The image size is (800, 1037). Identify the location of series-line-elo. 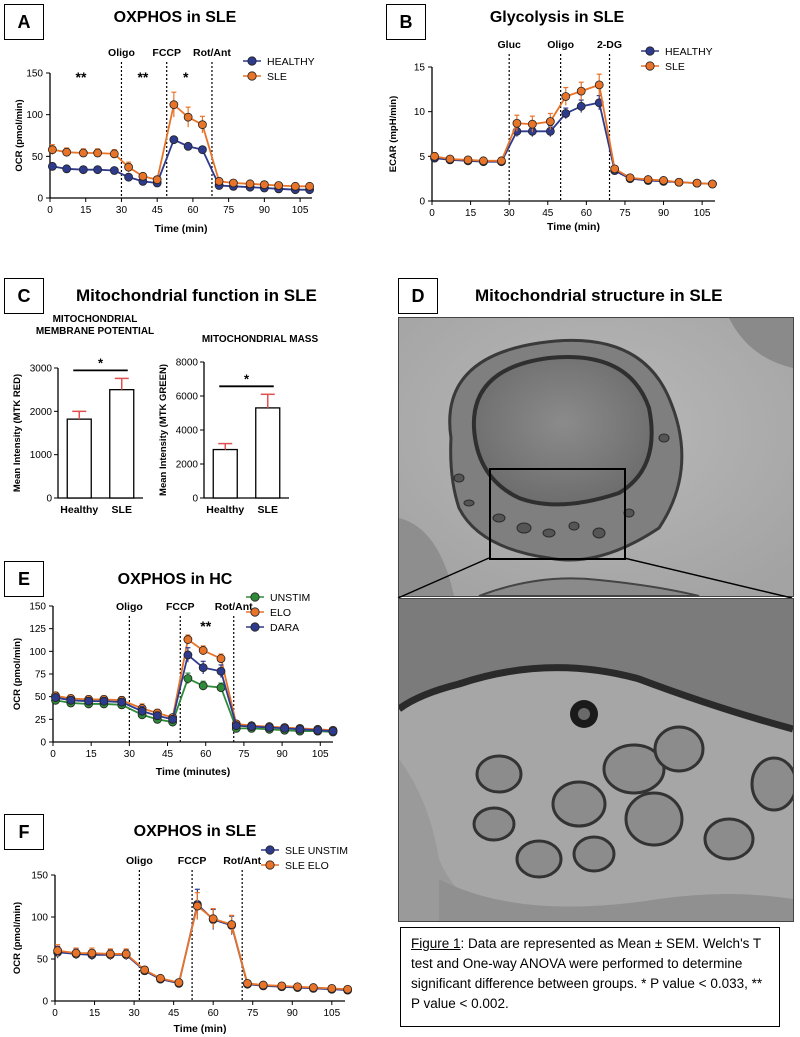
(194, 685).